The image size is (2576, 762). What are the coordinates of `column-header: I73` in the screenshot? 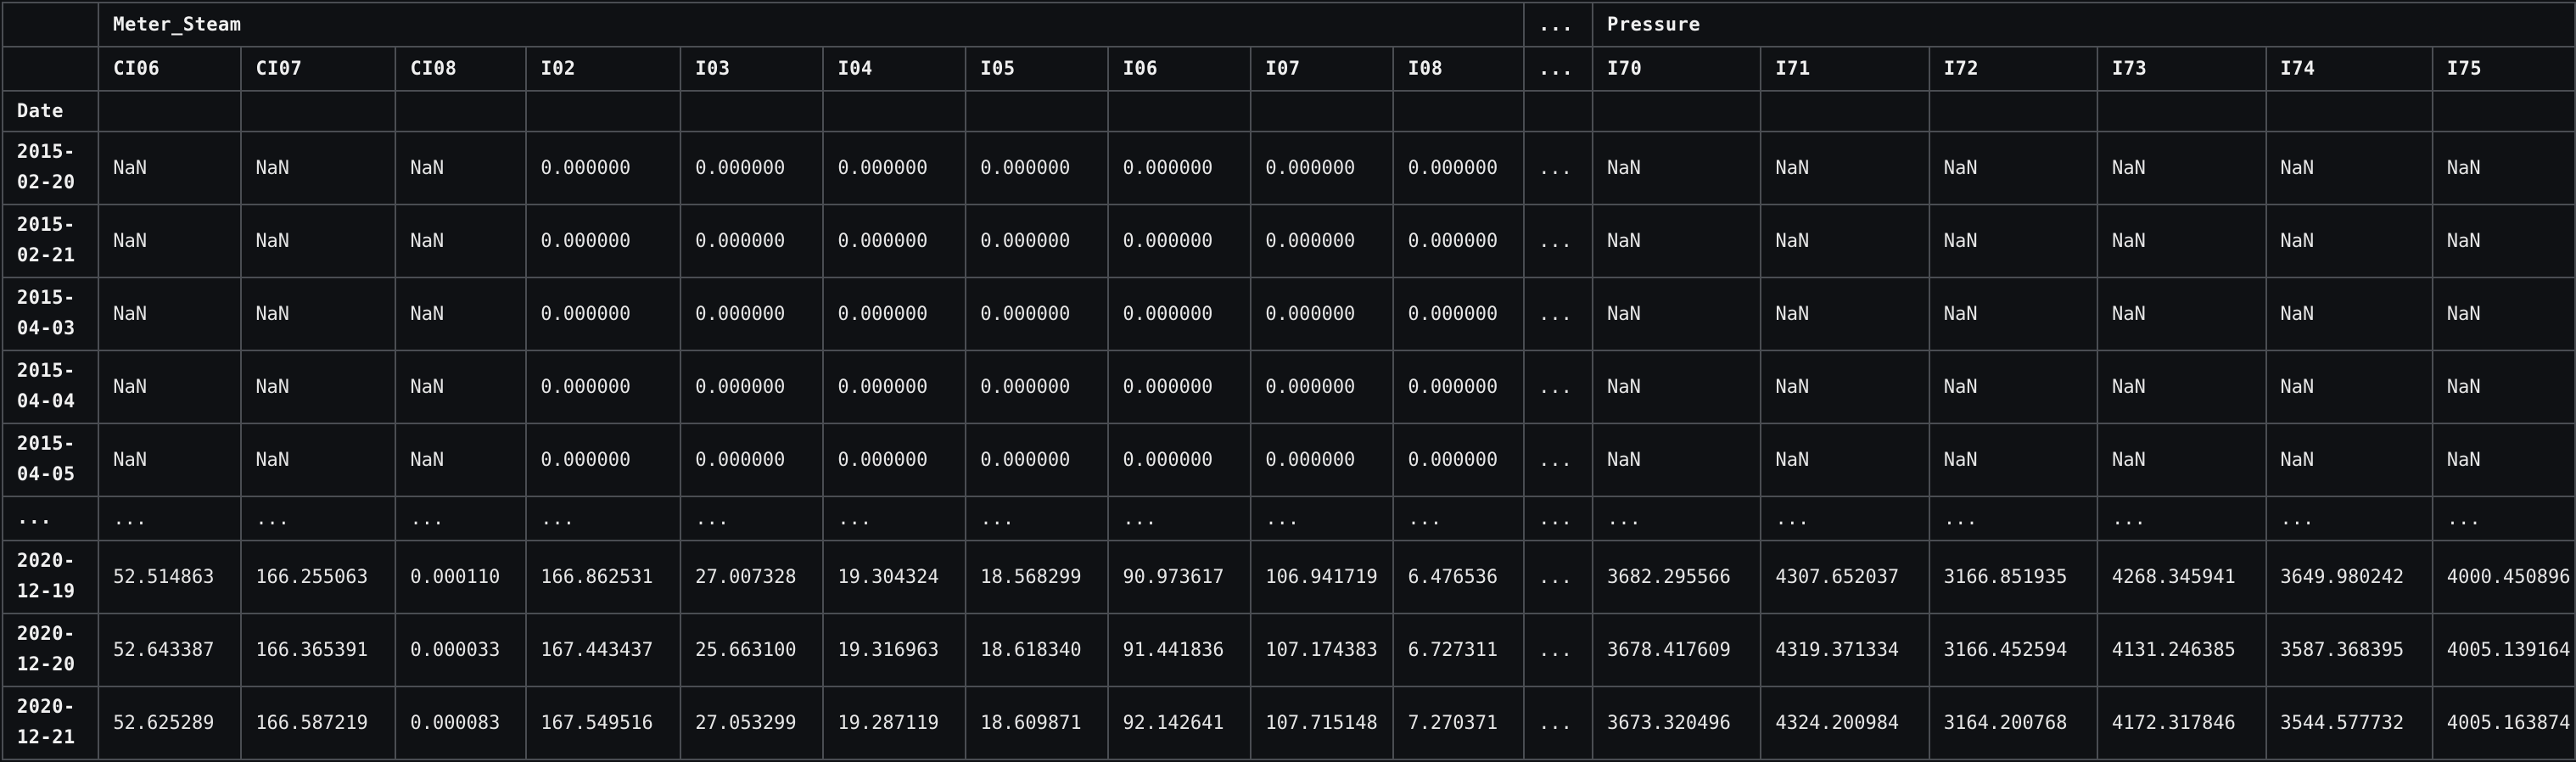 It's located at (2182, 69).